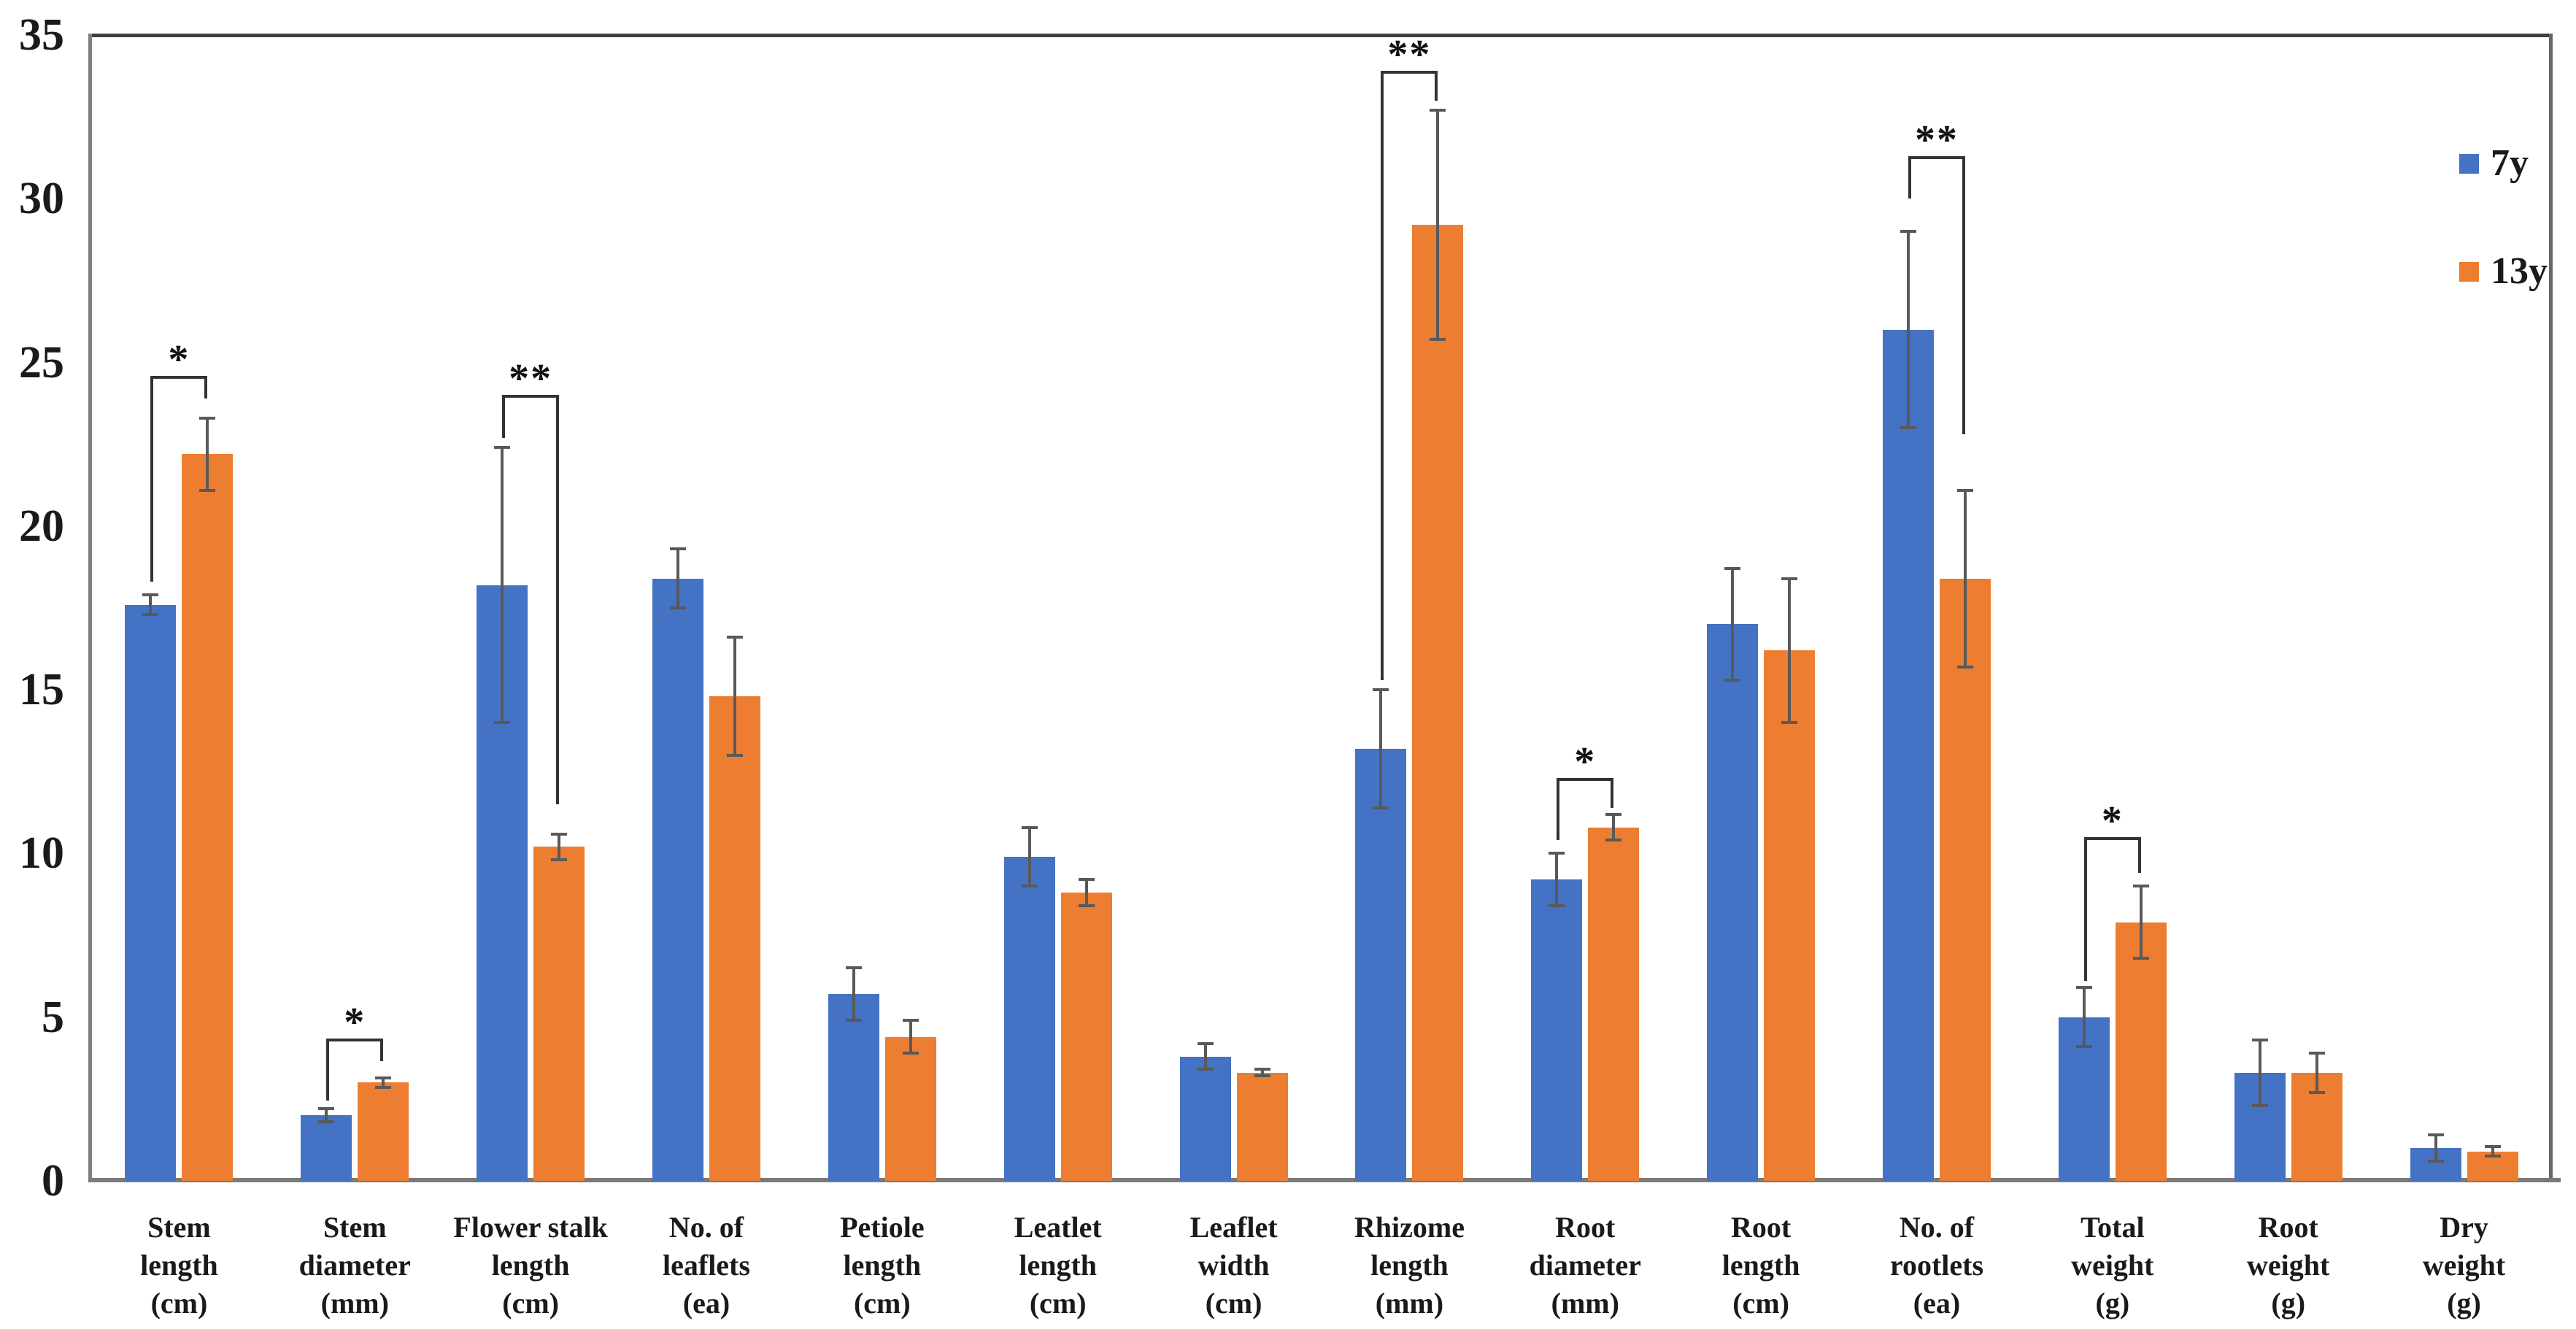  Describe the element at coordinates (1436, 86) in the screenshot. I see `sig-bracket-right-leg-group7` at that location.